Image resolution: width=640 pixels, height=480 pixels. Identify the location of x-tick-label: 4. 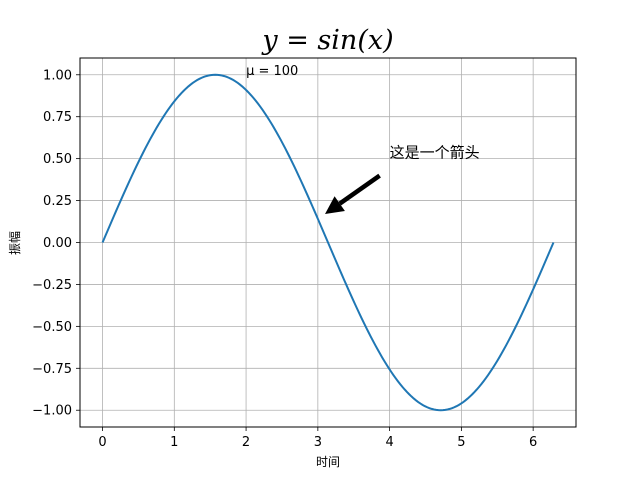
(389, 442).